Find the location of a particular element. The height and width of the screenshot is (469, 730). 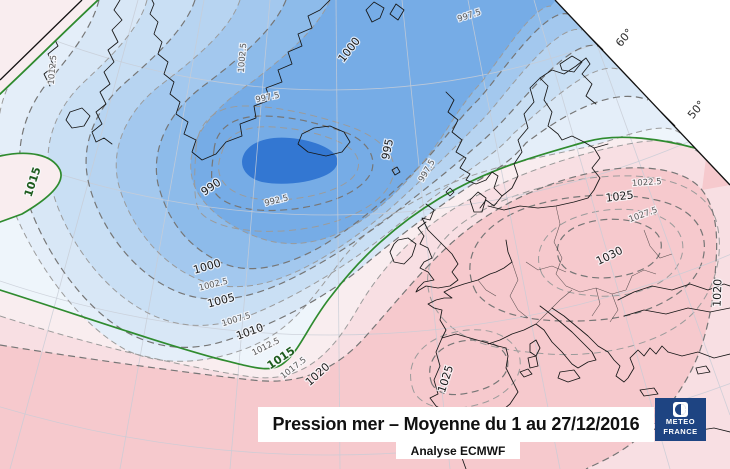

contour-label-1012.5: 1012.5 is located at coordinates (53, 70).